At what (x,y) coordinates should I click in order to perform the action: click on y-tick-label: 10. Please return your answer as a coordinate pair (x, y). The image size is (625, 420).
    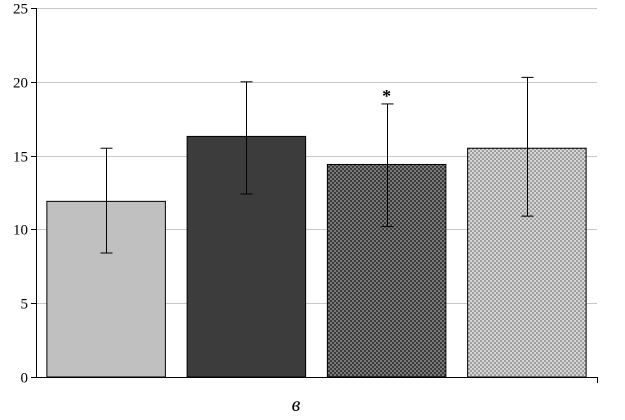
    Looking at the image, I should click on (20, 231).